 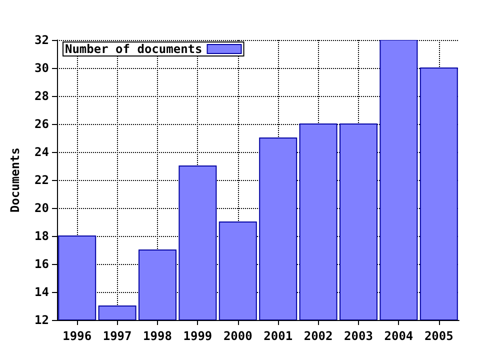 I want to click on y-tick-label: 26, so click(x=41, y=124).